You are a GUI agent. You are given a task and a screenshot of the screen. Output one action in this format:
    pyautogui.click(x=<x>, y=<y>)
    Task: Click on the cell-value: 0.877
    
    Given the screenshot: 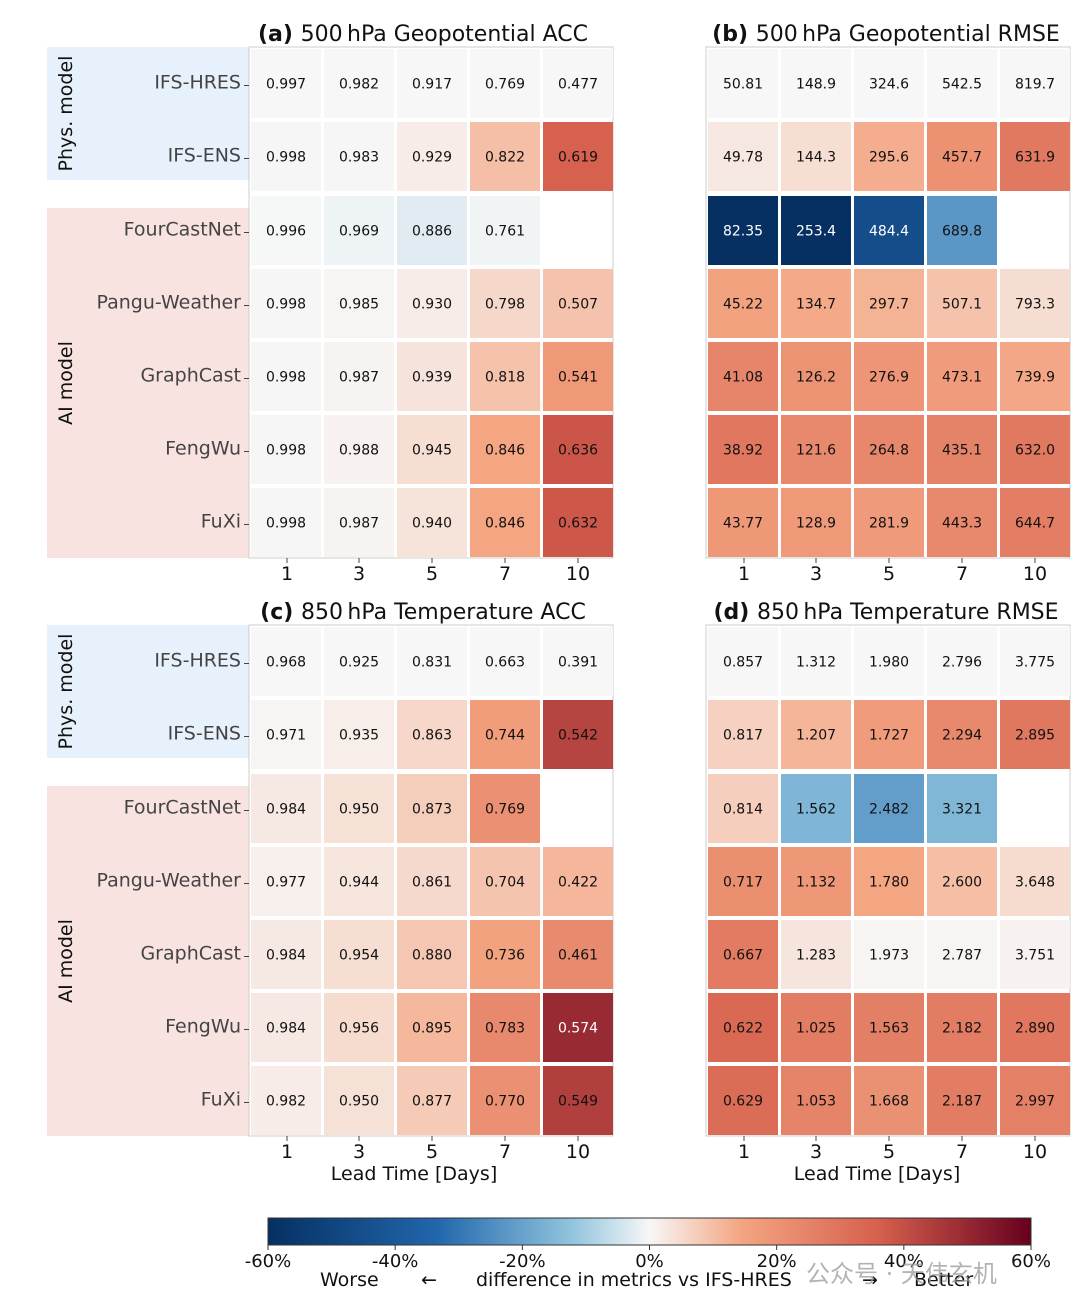 What is the action you would take?
    pyautogui.click(x=432, y=1102)
    